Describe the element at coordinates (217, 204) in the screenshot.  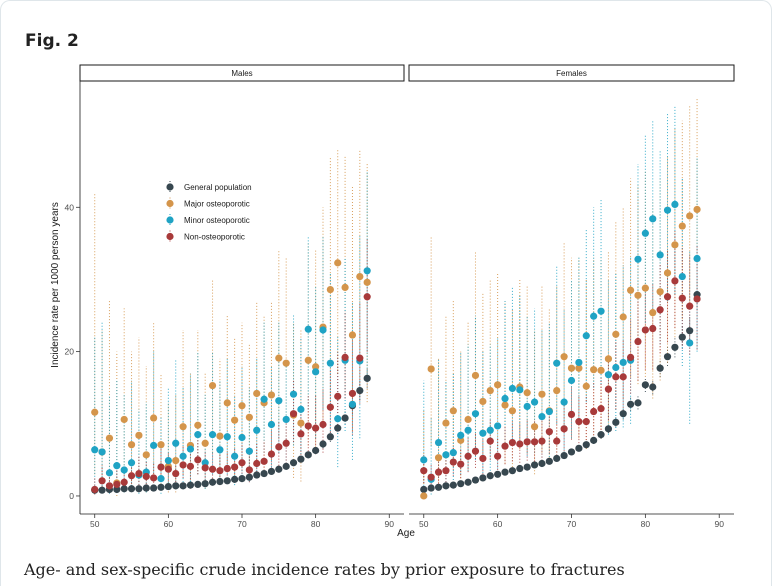
I see `legend-label-major-osteoporotic: Major osteoporotic` at that location.